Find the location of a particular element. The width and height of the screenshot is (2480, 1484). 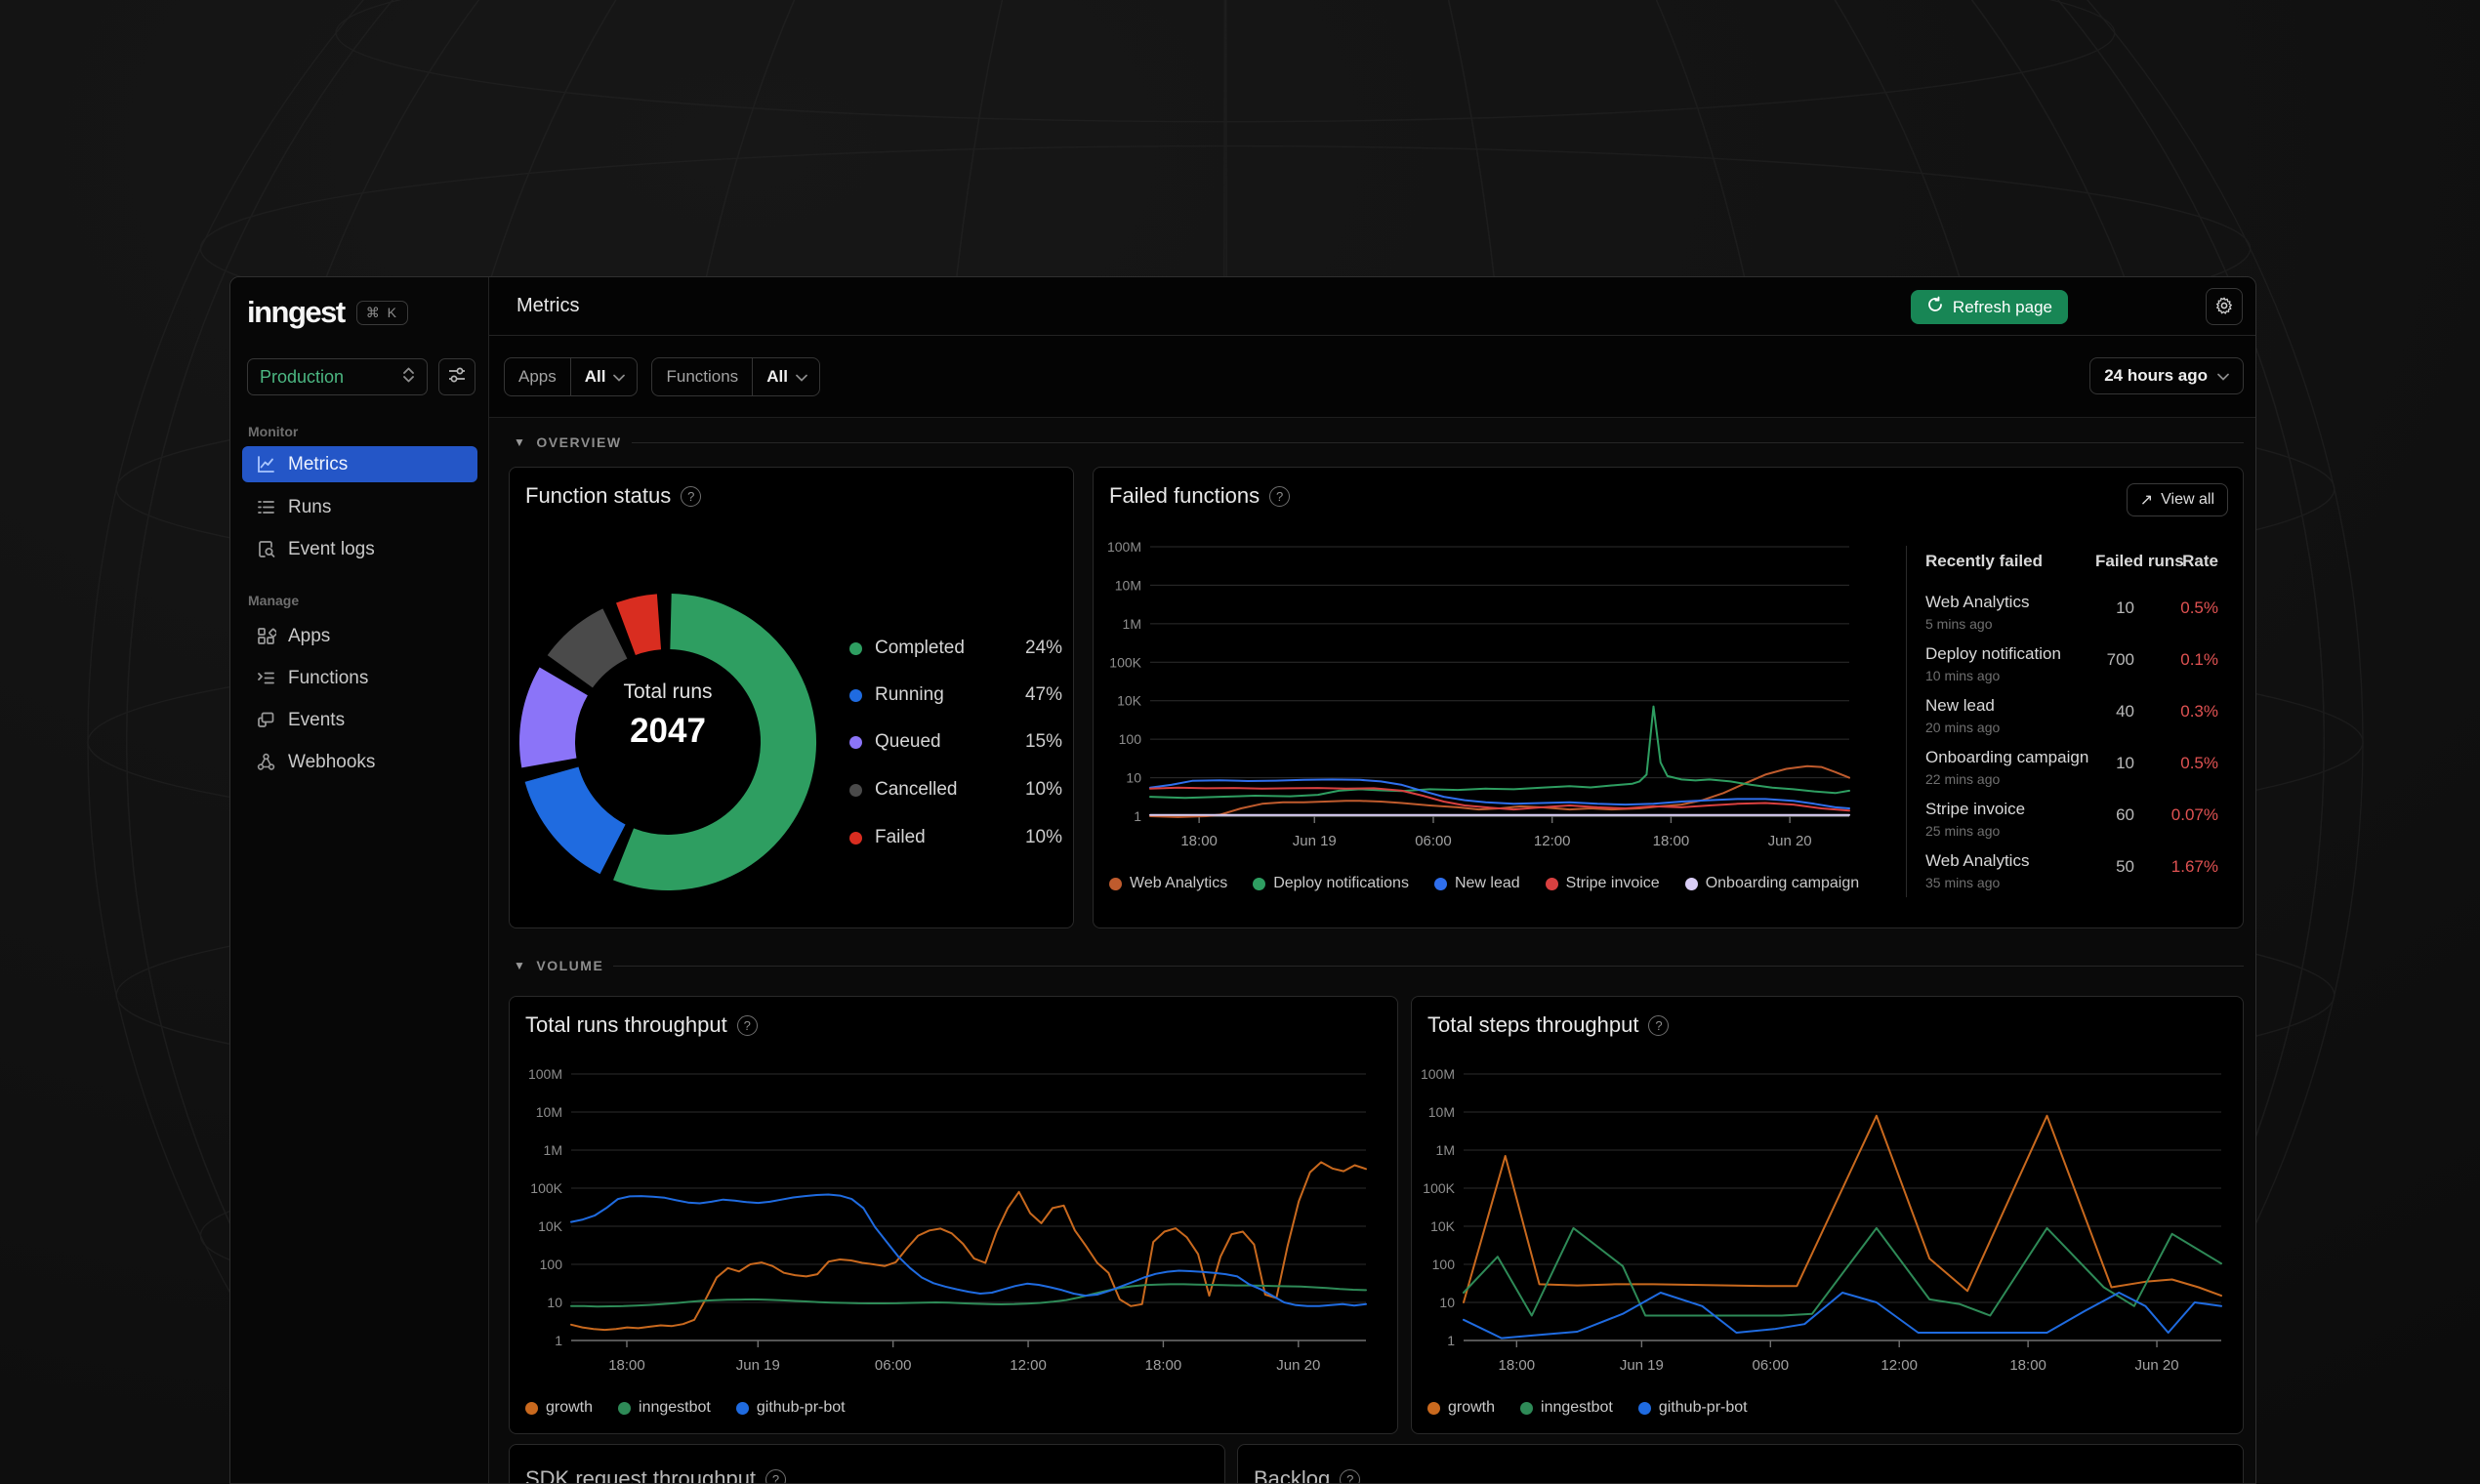

legend-item-cancelled: Cancelled 10% is located at coordinates (955, 790).